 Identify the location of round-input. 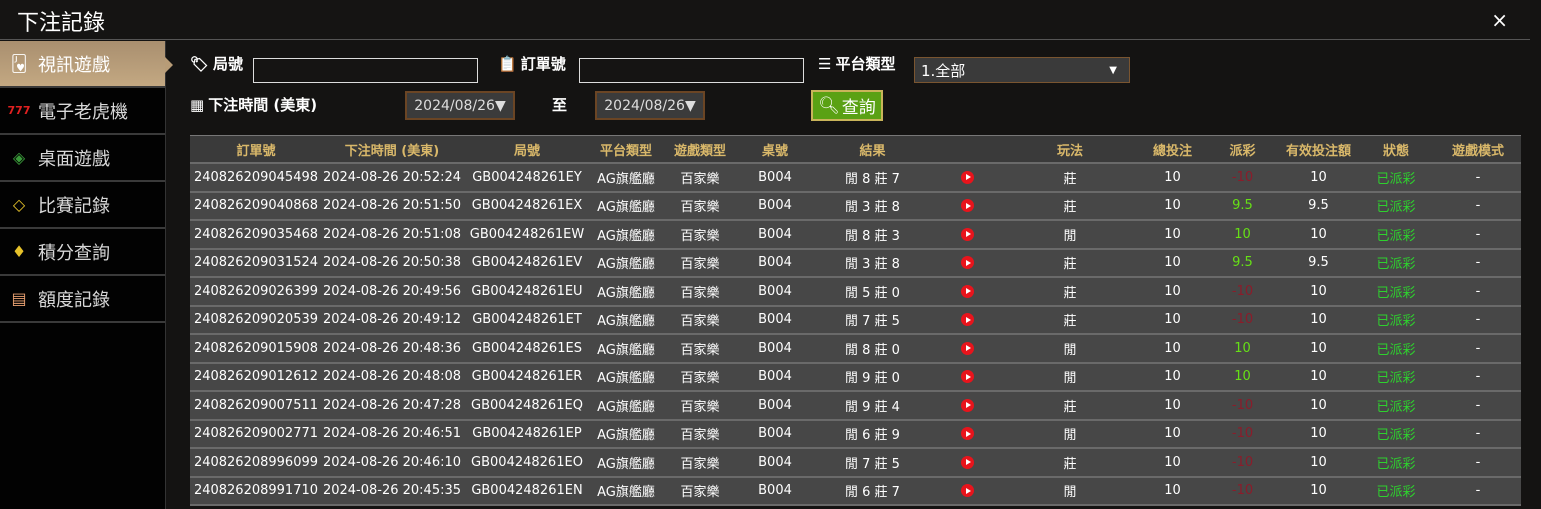
(365, 70).